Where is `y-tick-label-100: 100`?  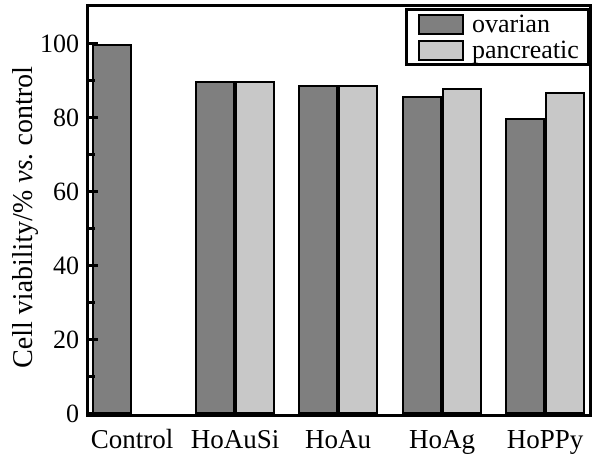
y-tick-label-100: 100 is located at coordinates (59, 43).